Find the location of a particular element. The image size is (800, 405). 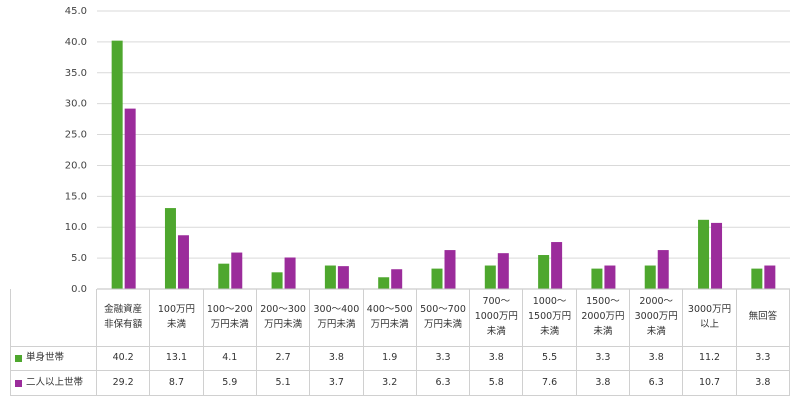

legend-entry: 二人以上世帯 is located at coordinates (53, 383).